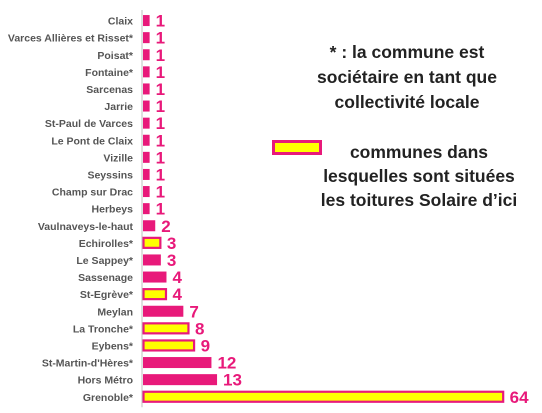  Describe the element at coordinates (103, 329) in the screenshot. I see `category-label: La Tronche*` at that location.